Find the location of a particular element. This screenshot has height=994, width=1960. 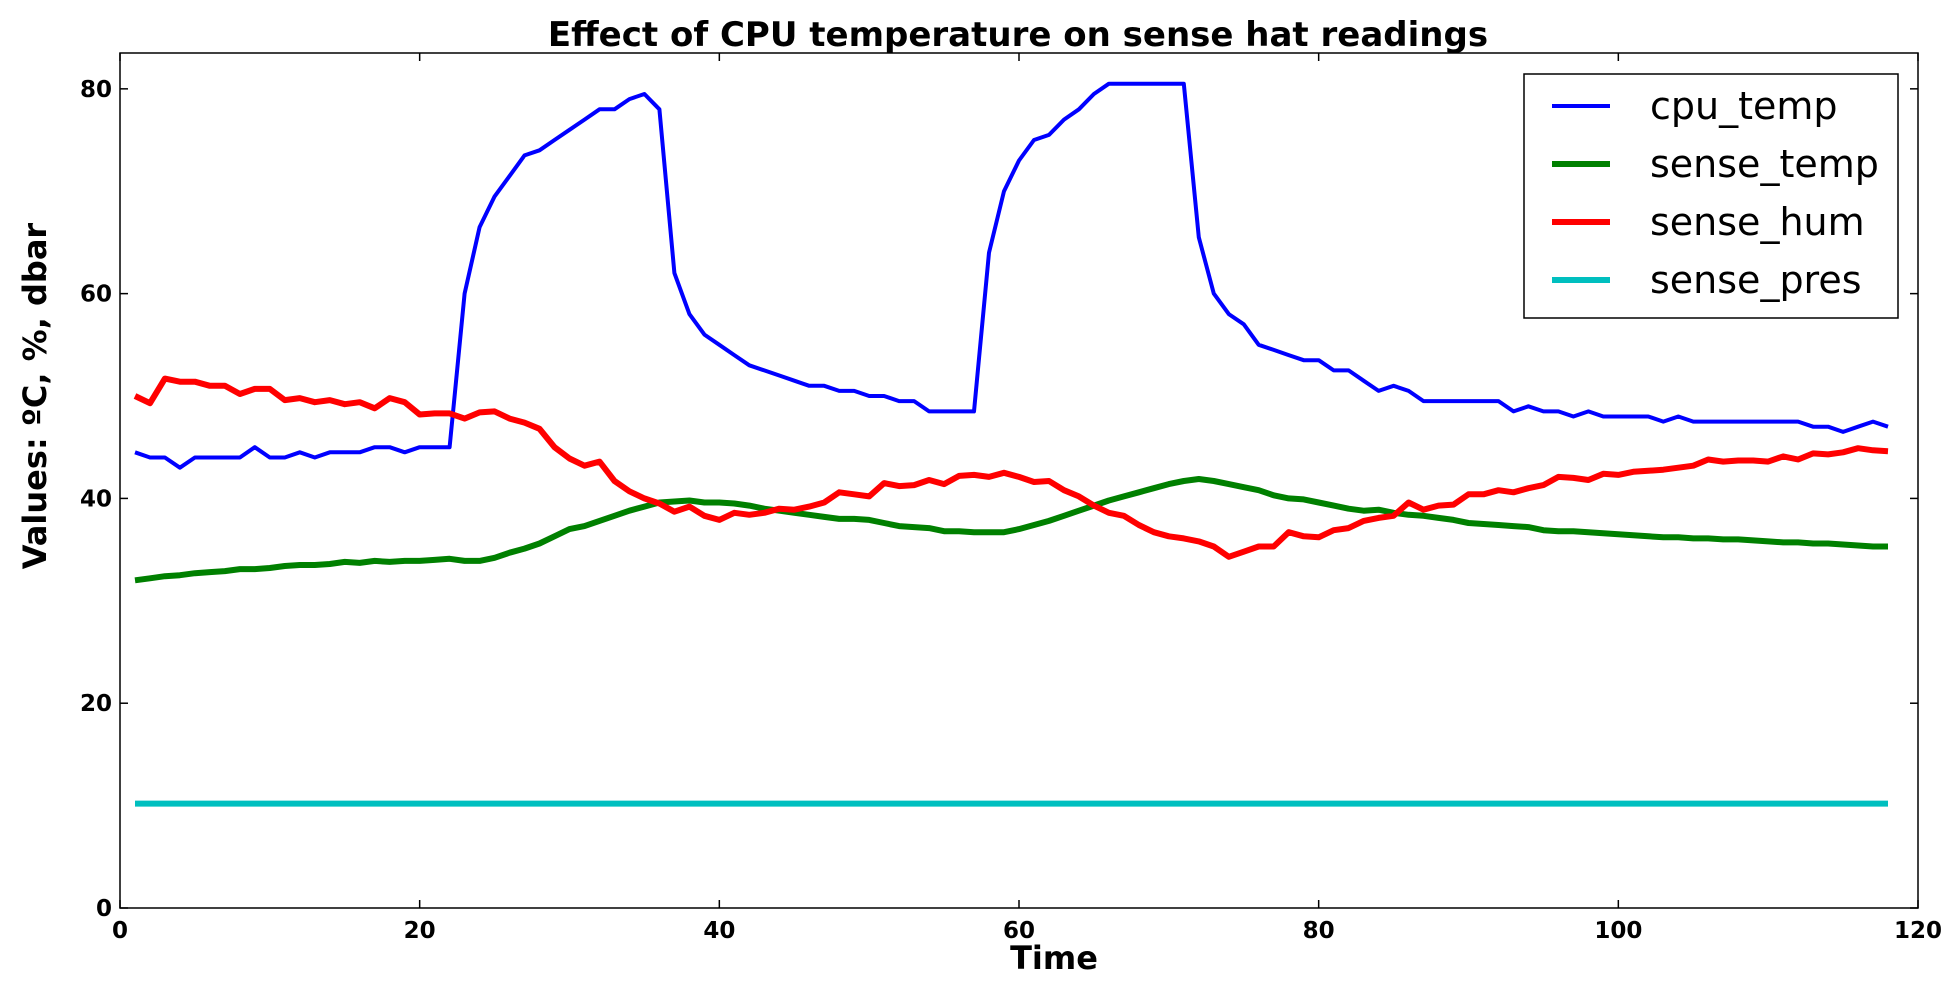

x-tick-label: 100 is located at coordinates (1618, 931).